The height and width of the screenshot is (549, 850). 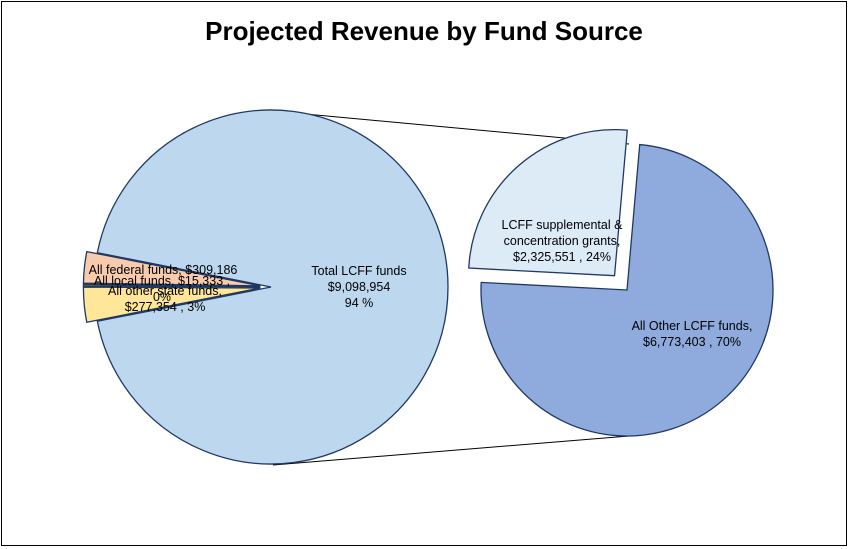 I want to click on data-label-local: All local funds, $15,333 , 0%, so click(x=162, y=289).